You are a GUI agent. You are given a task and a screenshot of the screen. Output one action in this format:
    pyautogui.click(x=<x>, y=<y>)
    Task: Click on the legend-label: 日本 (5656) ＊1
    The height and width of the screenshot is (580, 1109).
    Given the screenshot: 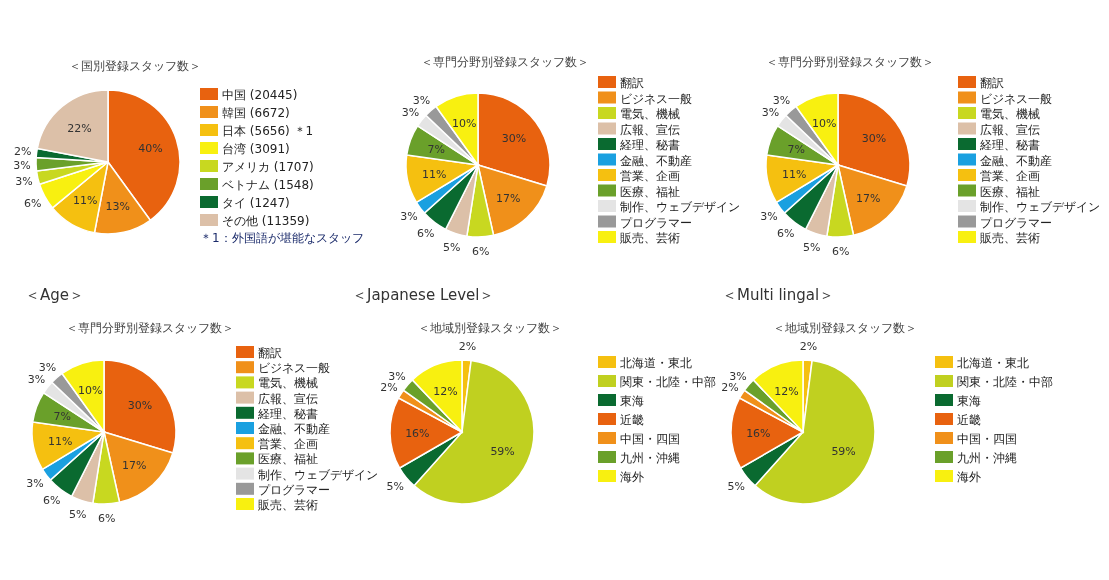 What is the action you would take?
    pyautogui.click(x=268, y=131)
    